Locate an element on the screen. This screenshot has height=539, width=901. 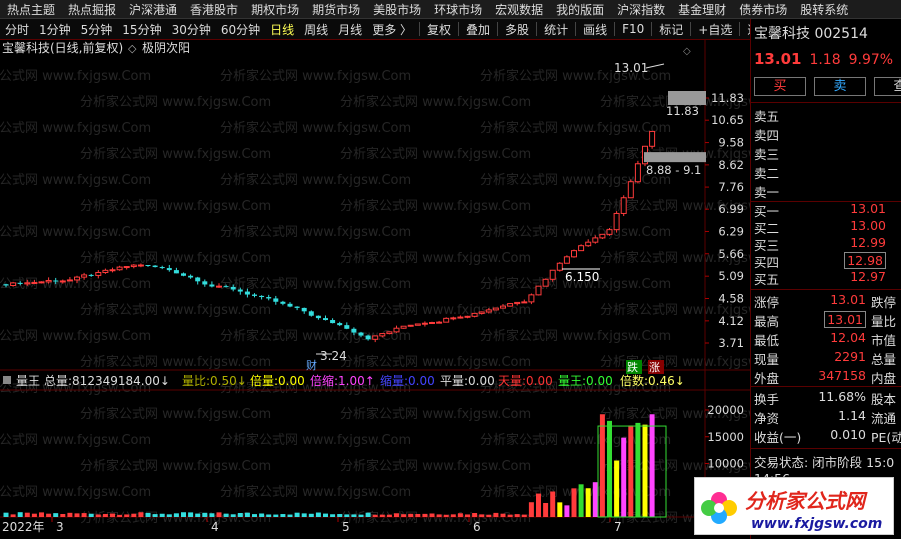
nav-item: 基金理财 is located at coordinates (702, 9).